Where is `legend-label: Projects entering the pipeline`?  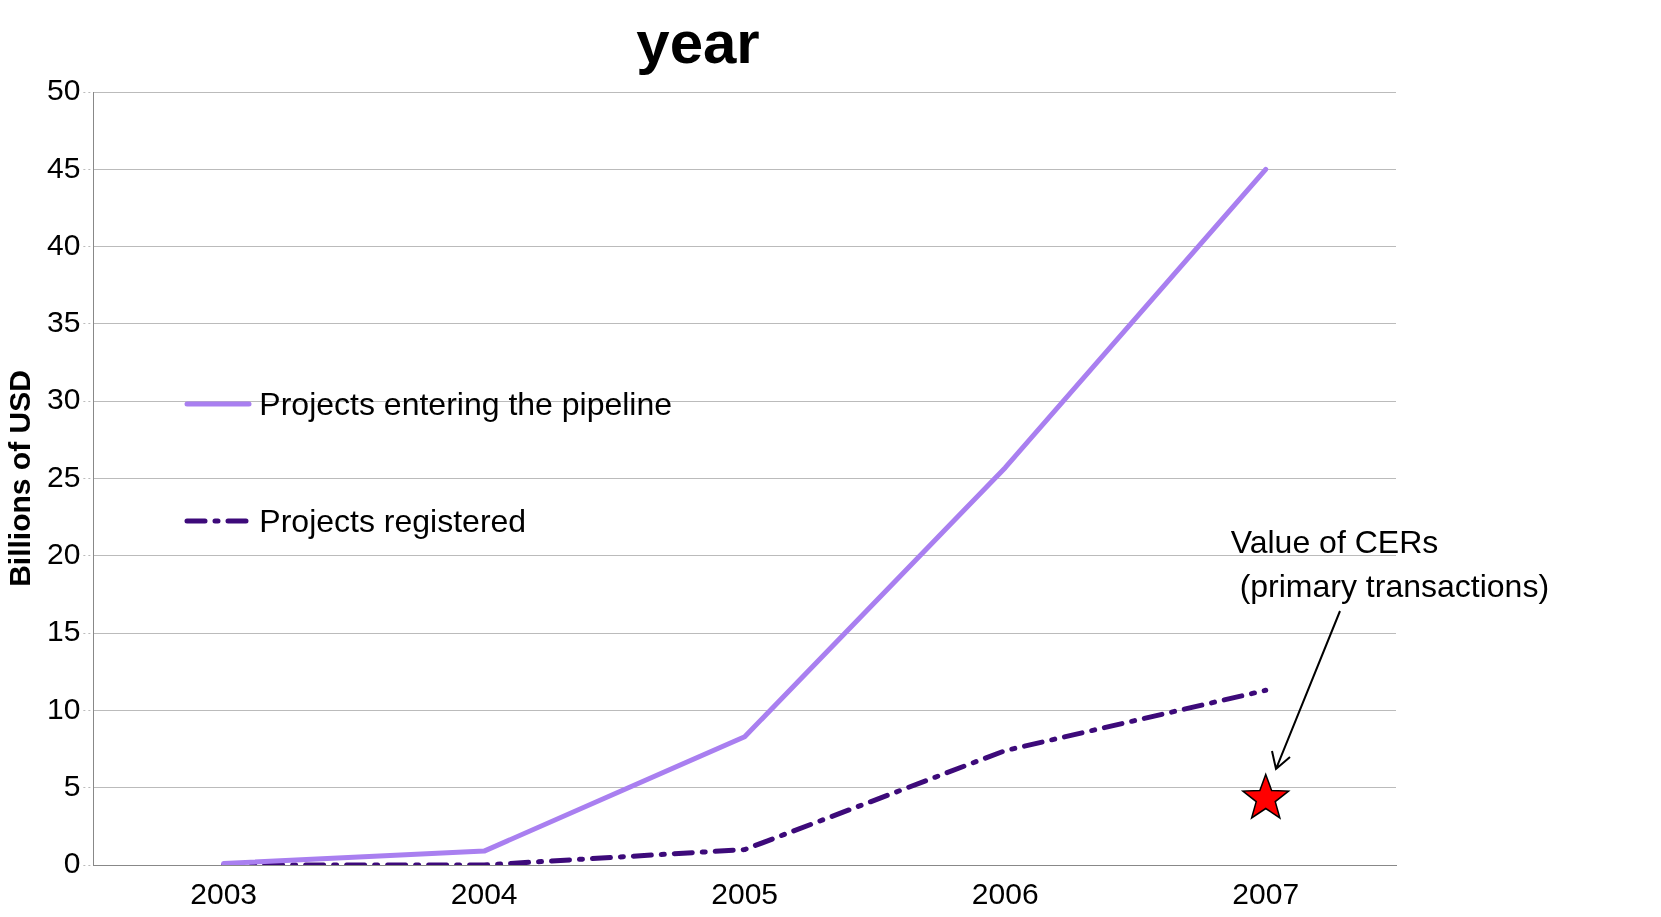
legend-label: Projects entering the pipeline is located at coordinates (466, 404).